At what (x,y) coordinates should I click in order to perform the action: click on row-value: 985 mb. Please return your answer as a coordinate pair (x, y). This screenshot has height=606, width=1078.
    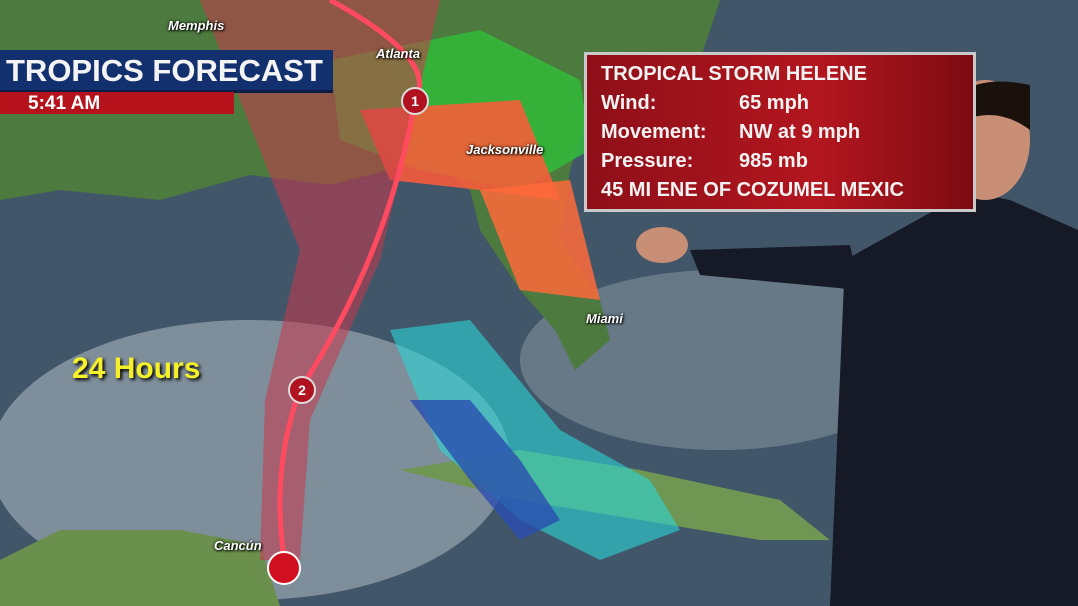
    Looking at the image, I should click on (773, 161).